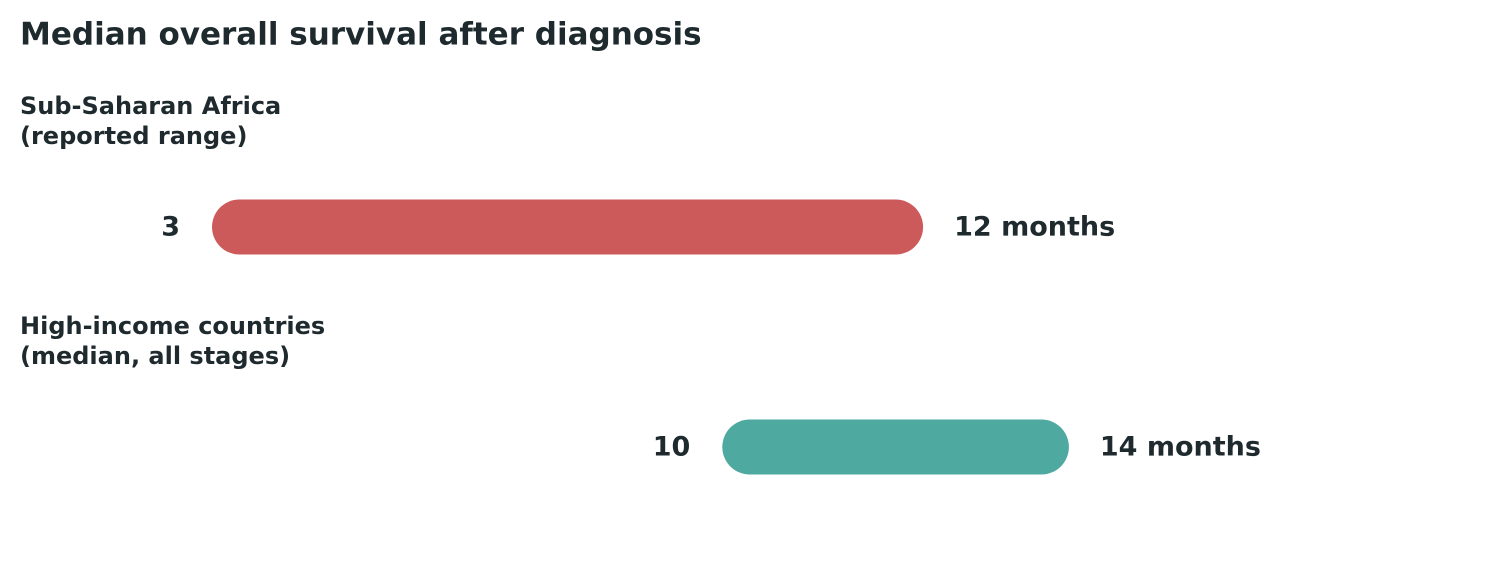 Image resolution: width=1500 pixels, height=577 pixels. What do you see at coordinates (361, 35) in the screenshot?
I see `chart-title: Median overall survival after diagnosis` at bounding box center [361, 35].